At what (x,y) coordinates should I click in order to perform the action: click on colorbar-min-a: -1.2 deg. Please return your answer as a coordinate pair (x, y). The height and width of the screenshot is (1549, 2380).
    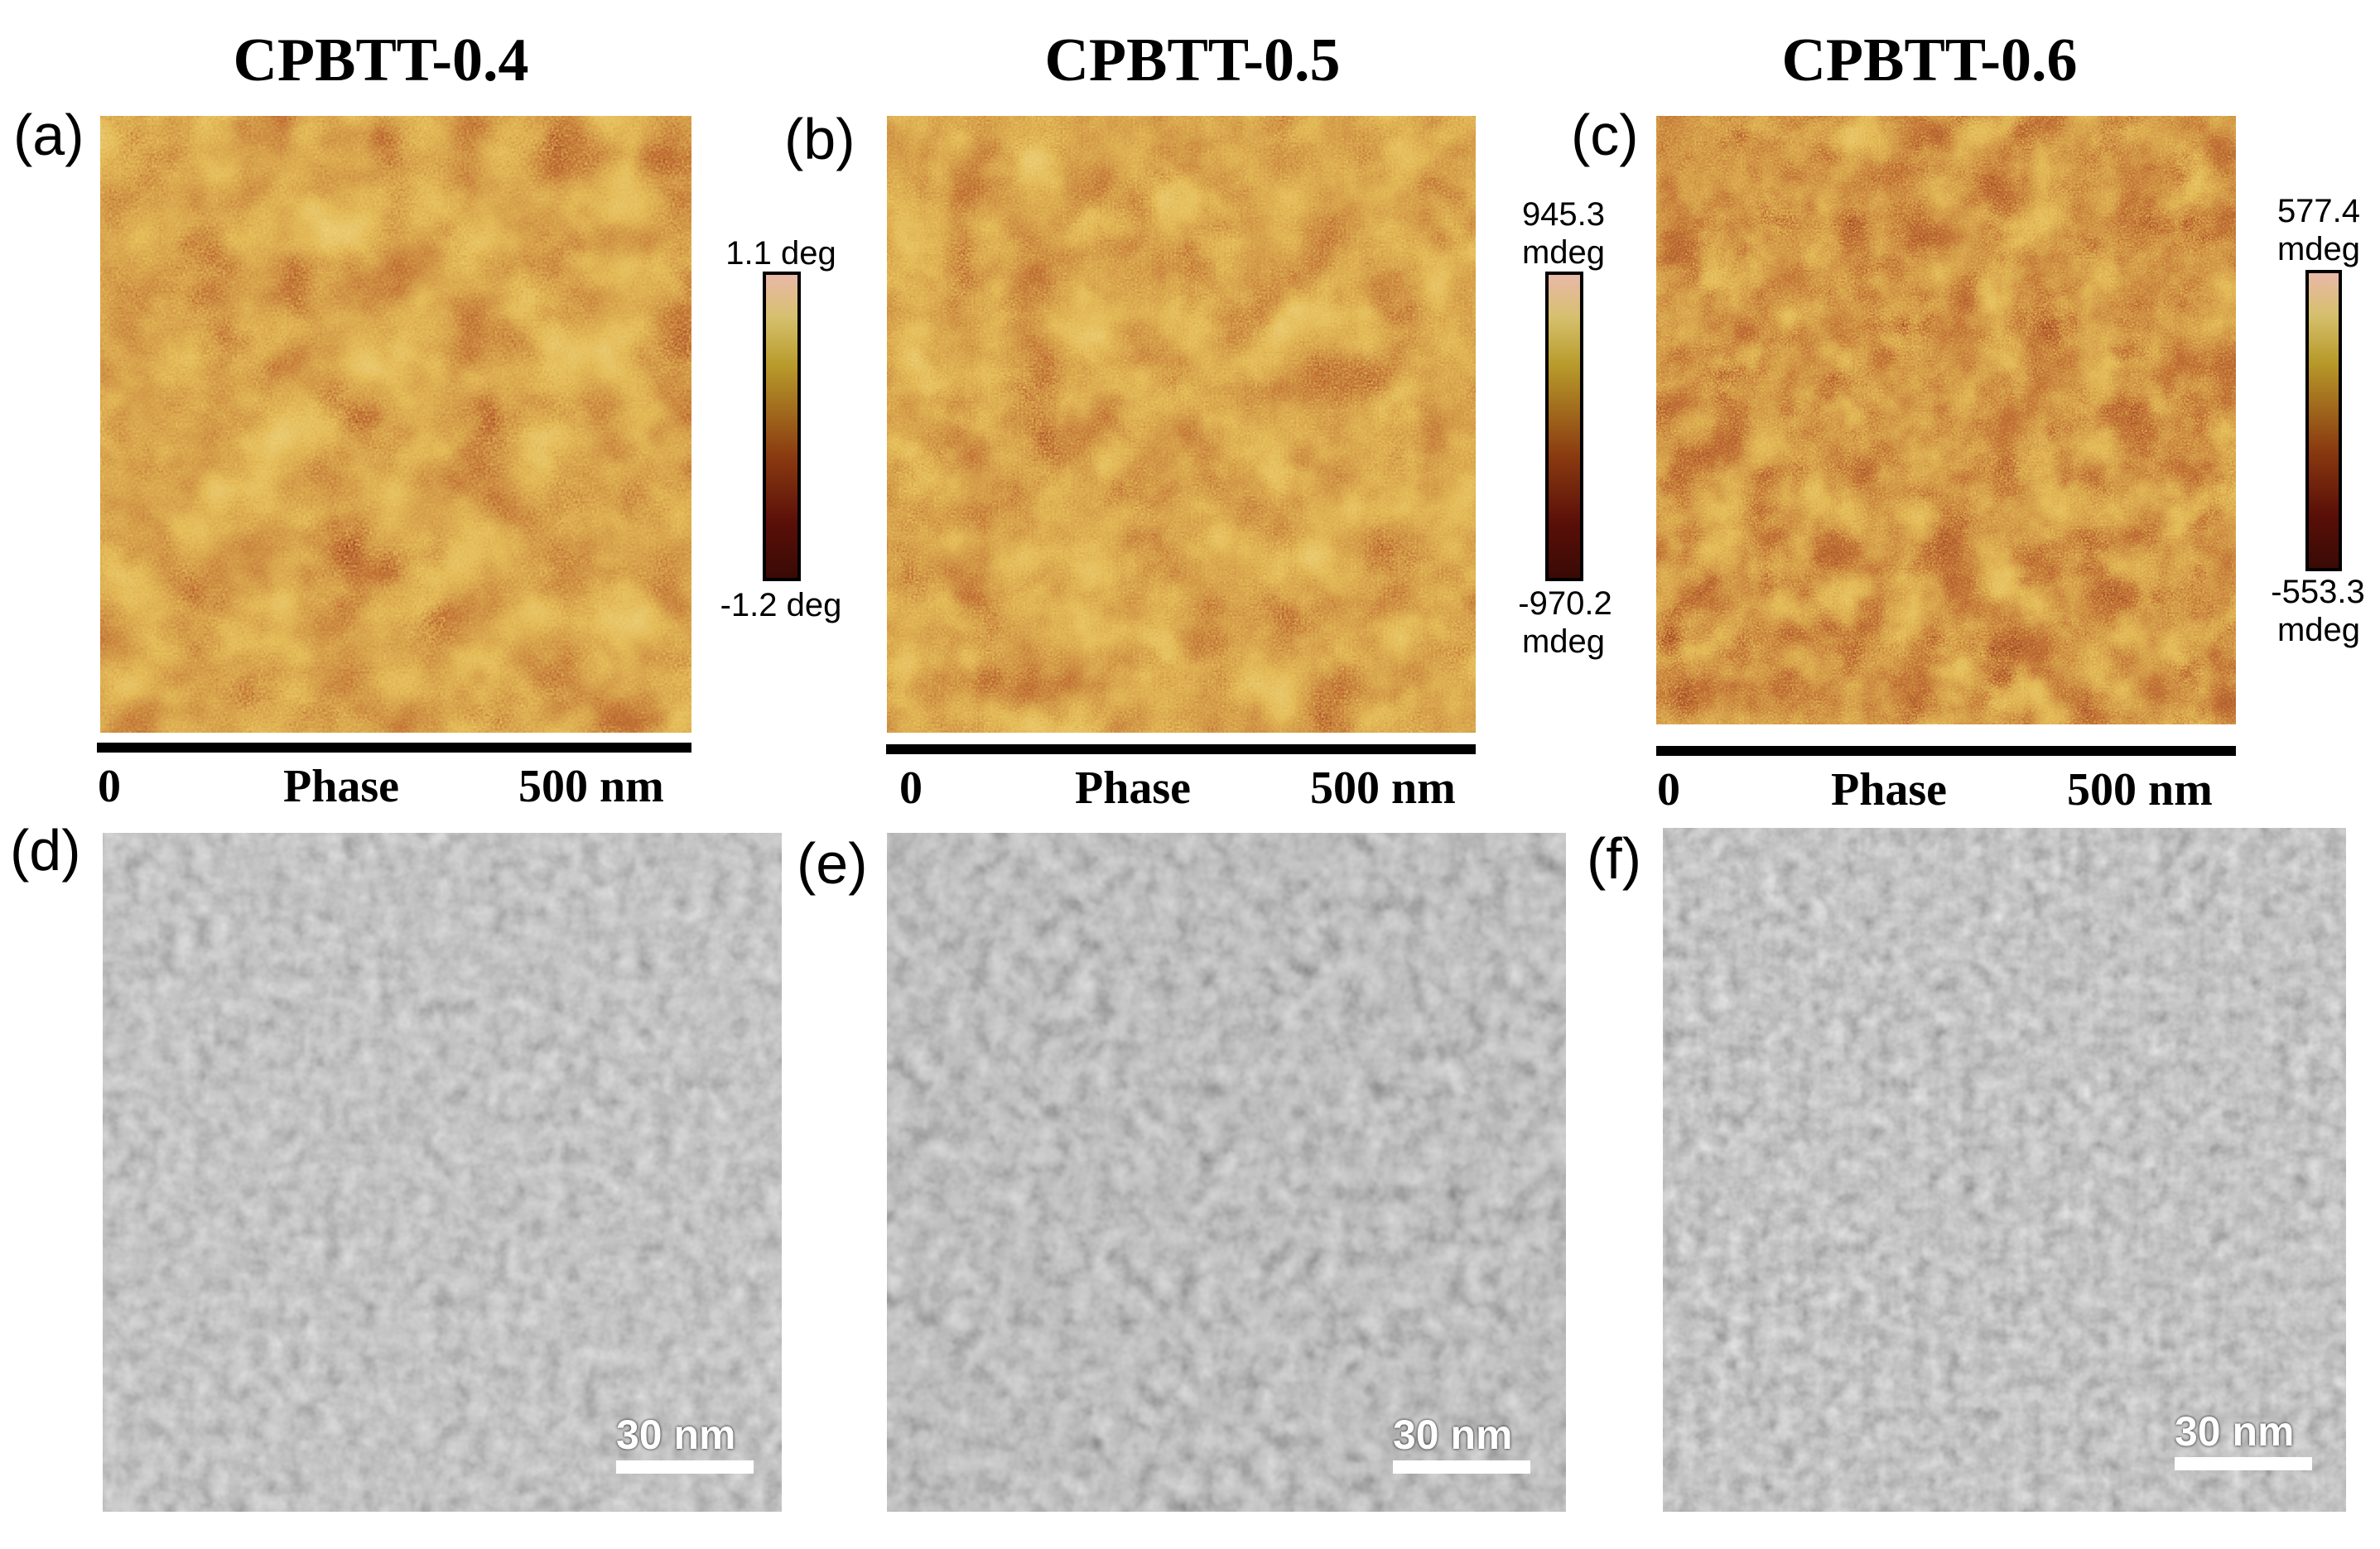
    Looking at the image, I should click on (781, 605).